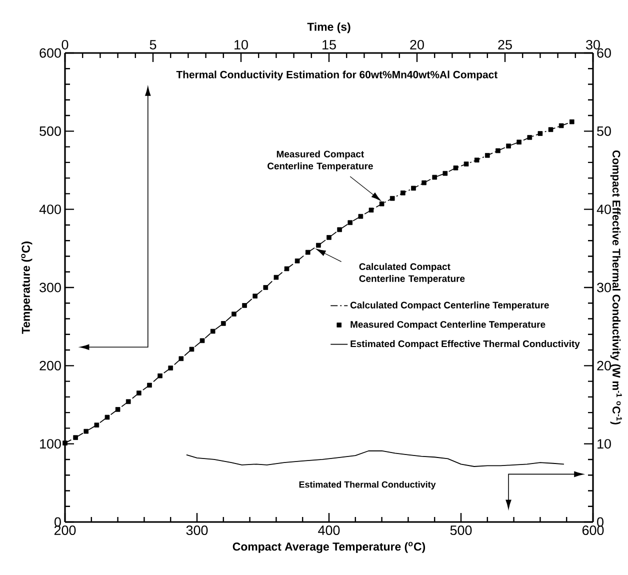 This screenshot has width=628, height=575. What do you see at coordinates (604, 287) in the screenshot?
I see `y2-tick-label: 30` at bounding box center [604, 287].